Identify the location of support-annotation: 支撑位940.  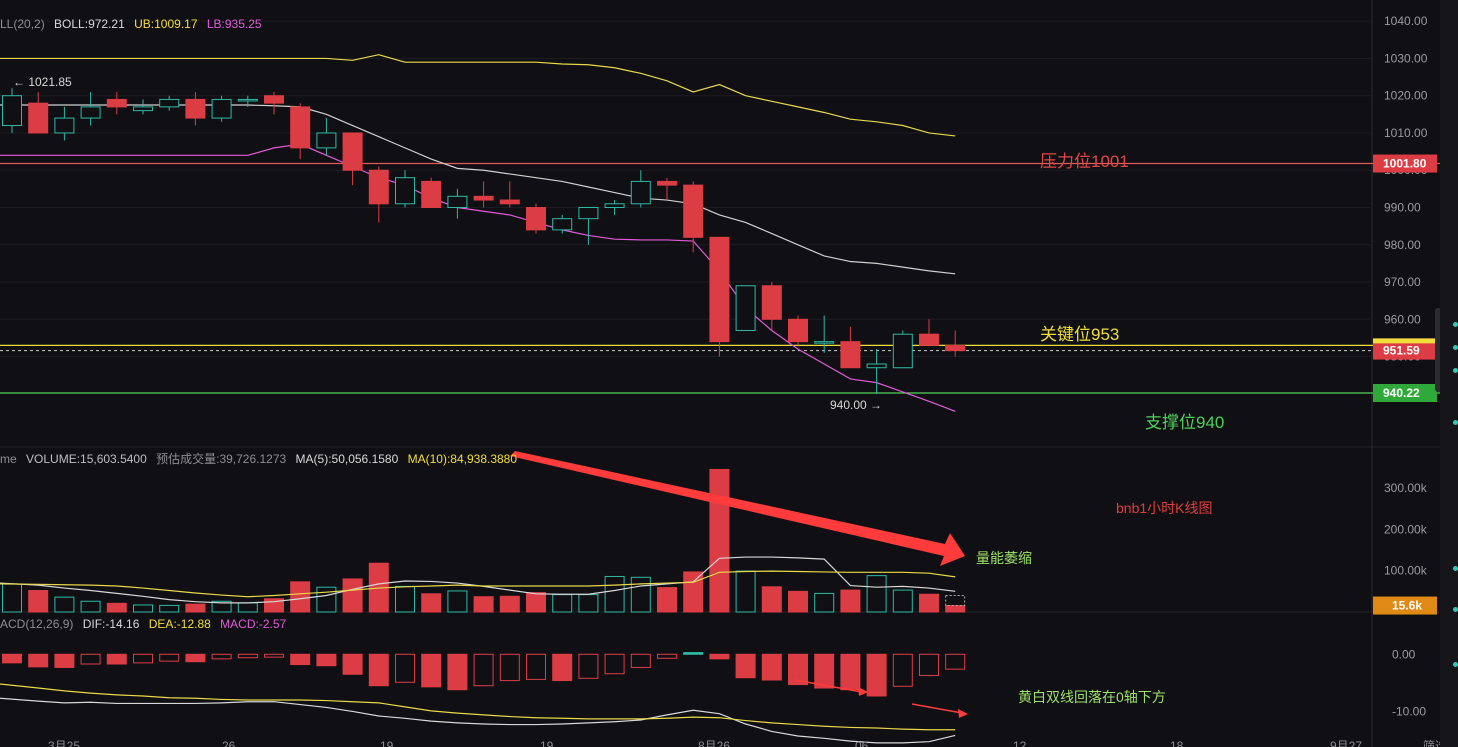
(1185, 422).